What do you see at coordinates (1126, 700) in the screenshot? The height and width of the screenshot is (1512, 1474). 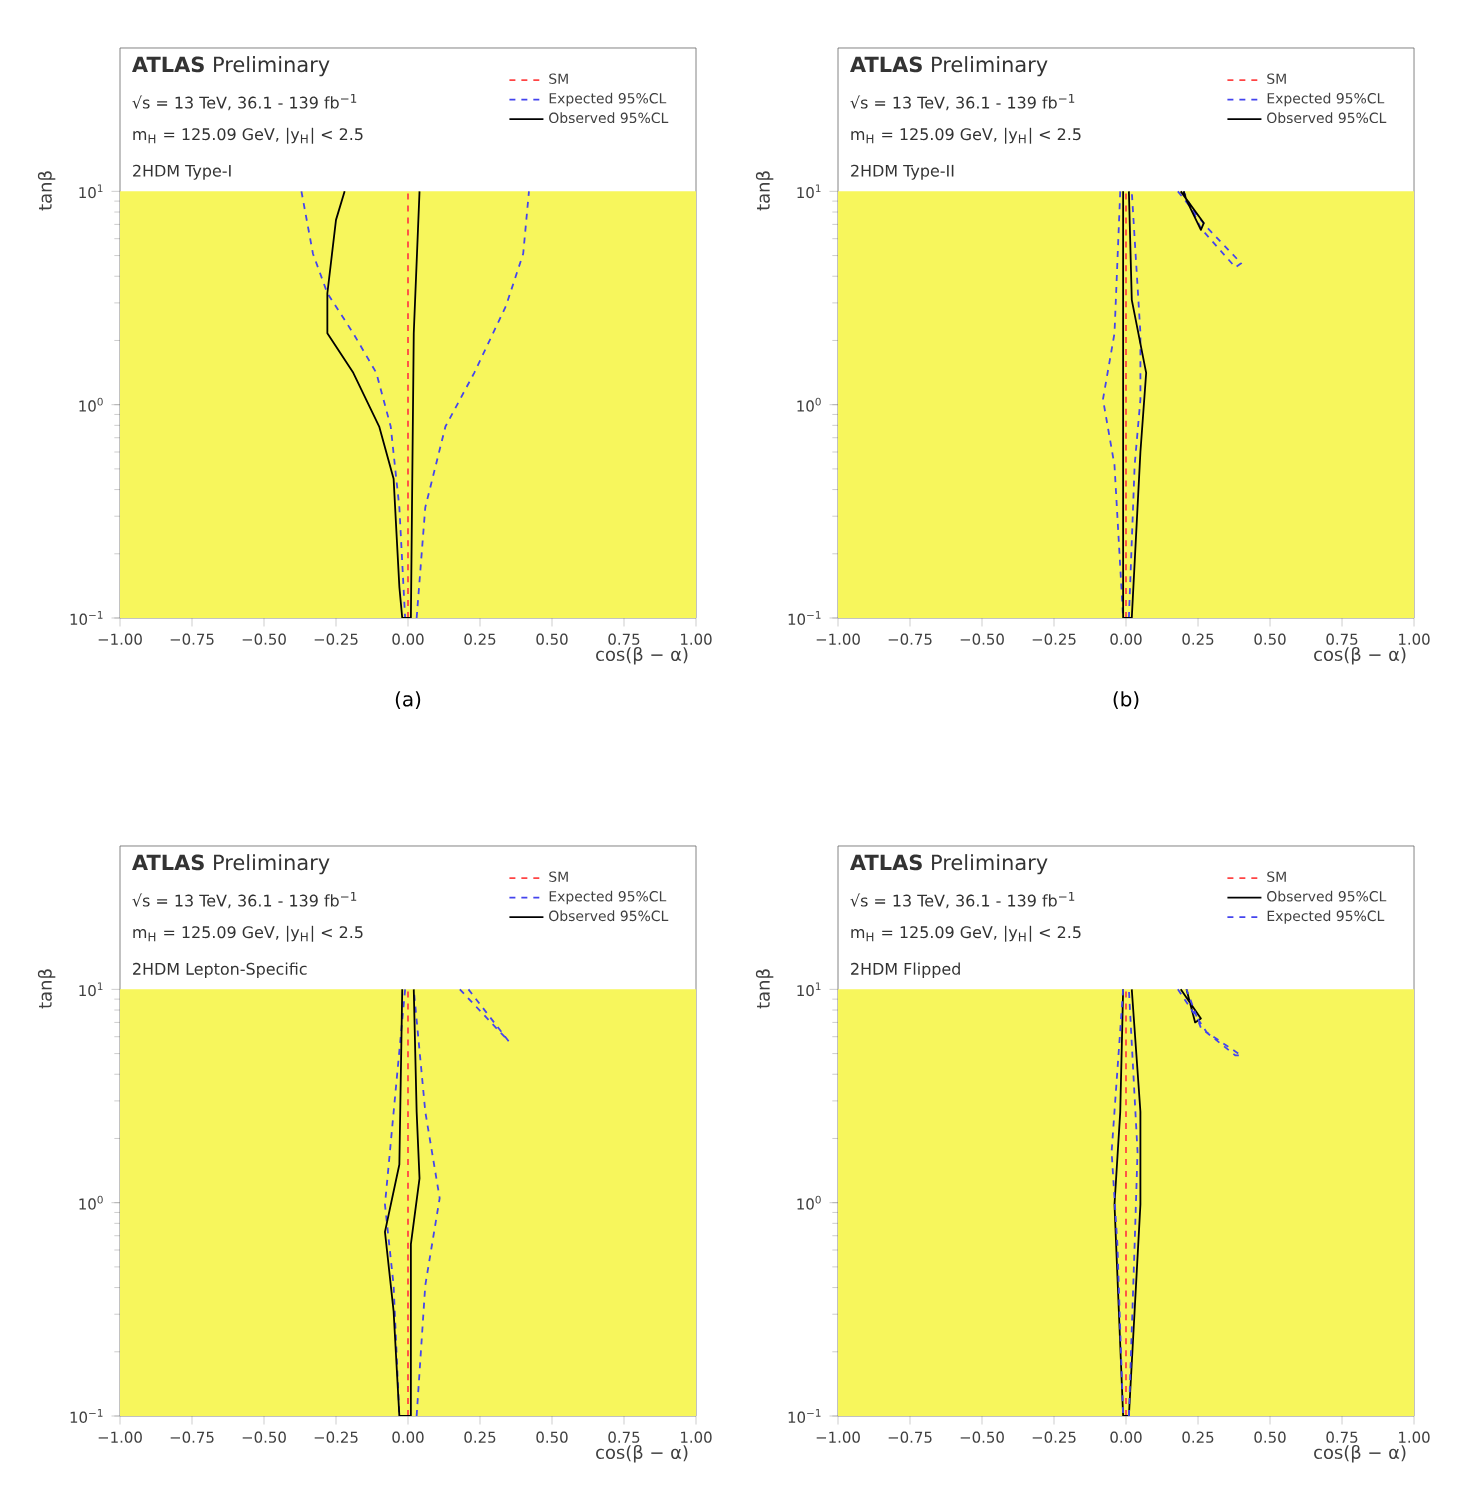 I see `text: (b)` at bounding box center [1126, 700].